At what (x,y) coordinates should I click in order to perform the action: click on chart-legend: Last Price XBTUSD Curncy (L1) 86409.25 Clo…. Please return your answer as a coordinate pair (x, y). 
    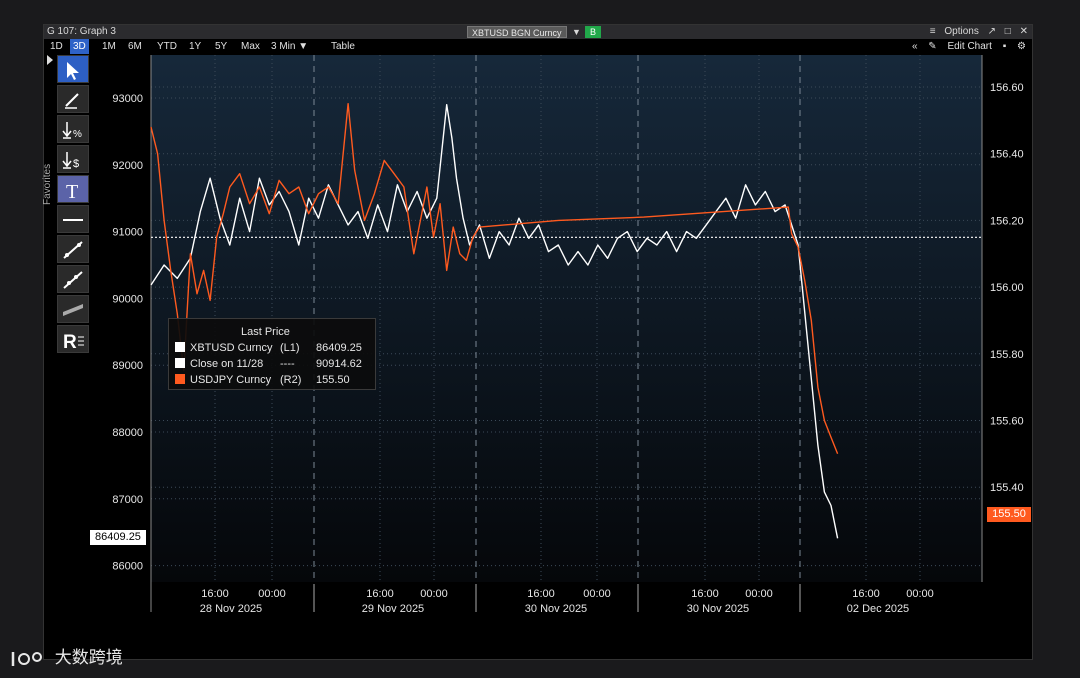
    Looking at the image, I should click on (272, 354).